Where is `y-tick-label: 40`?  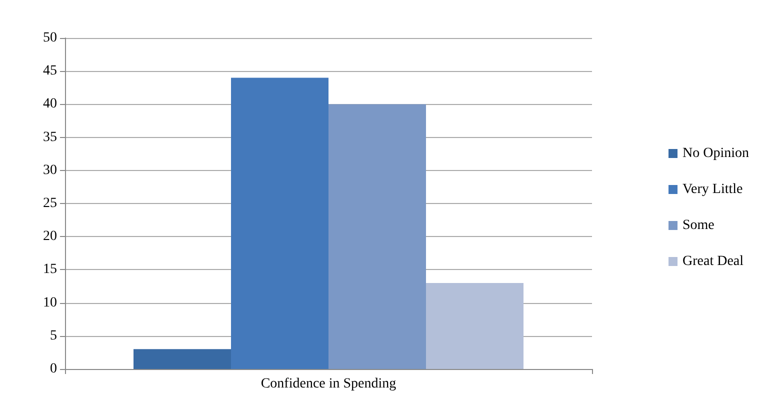 y-tick-label: 40 is located at coordinates (50, 104).